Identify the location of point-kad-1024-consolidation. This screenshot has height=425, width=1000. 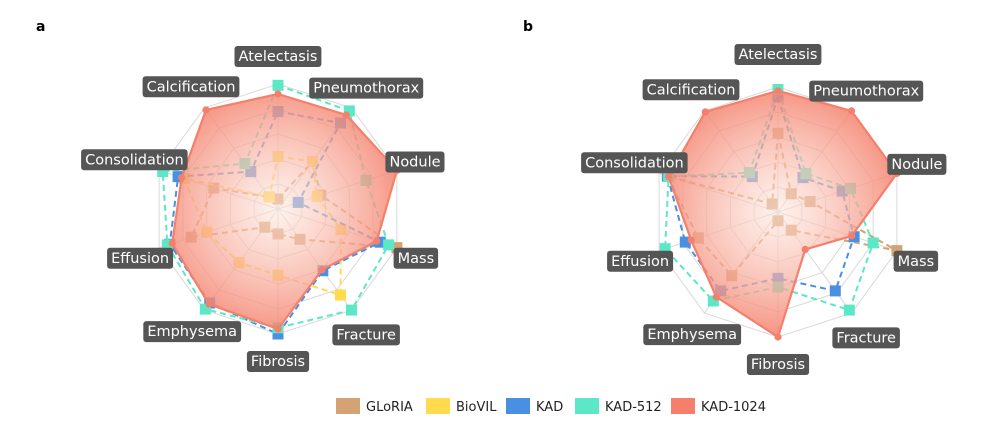
(182, 178).